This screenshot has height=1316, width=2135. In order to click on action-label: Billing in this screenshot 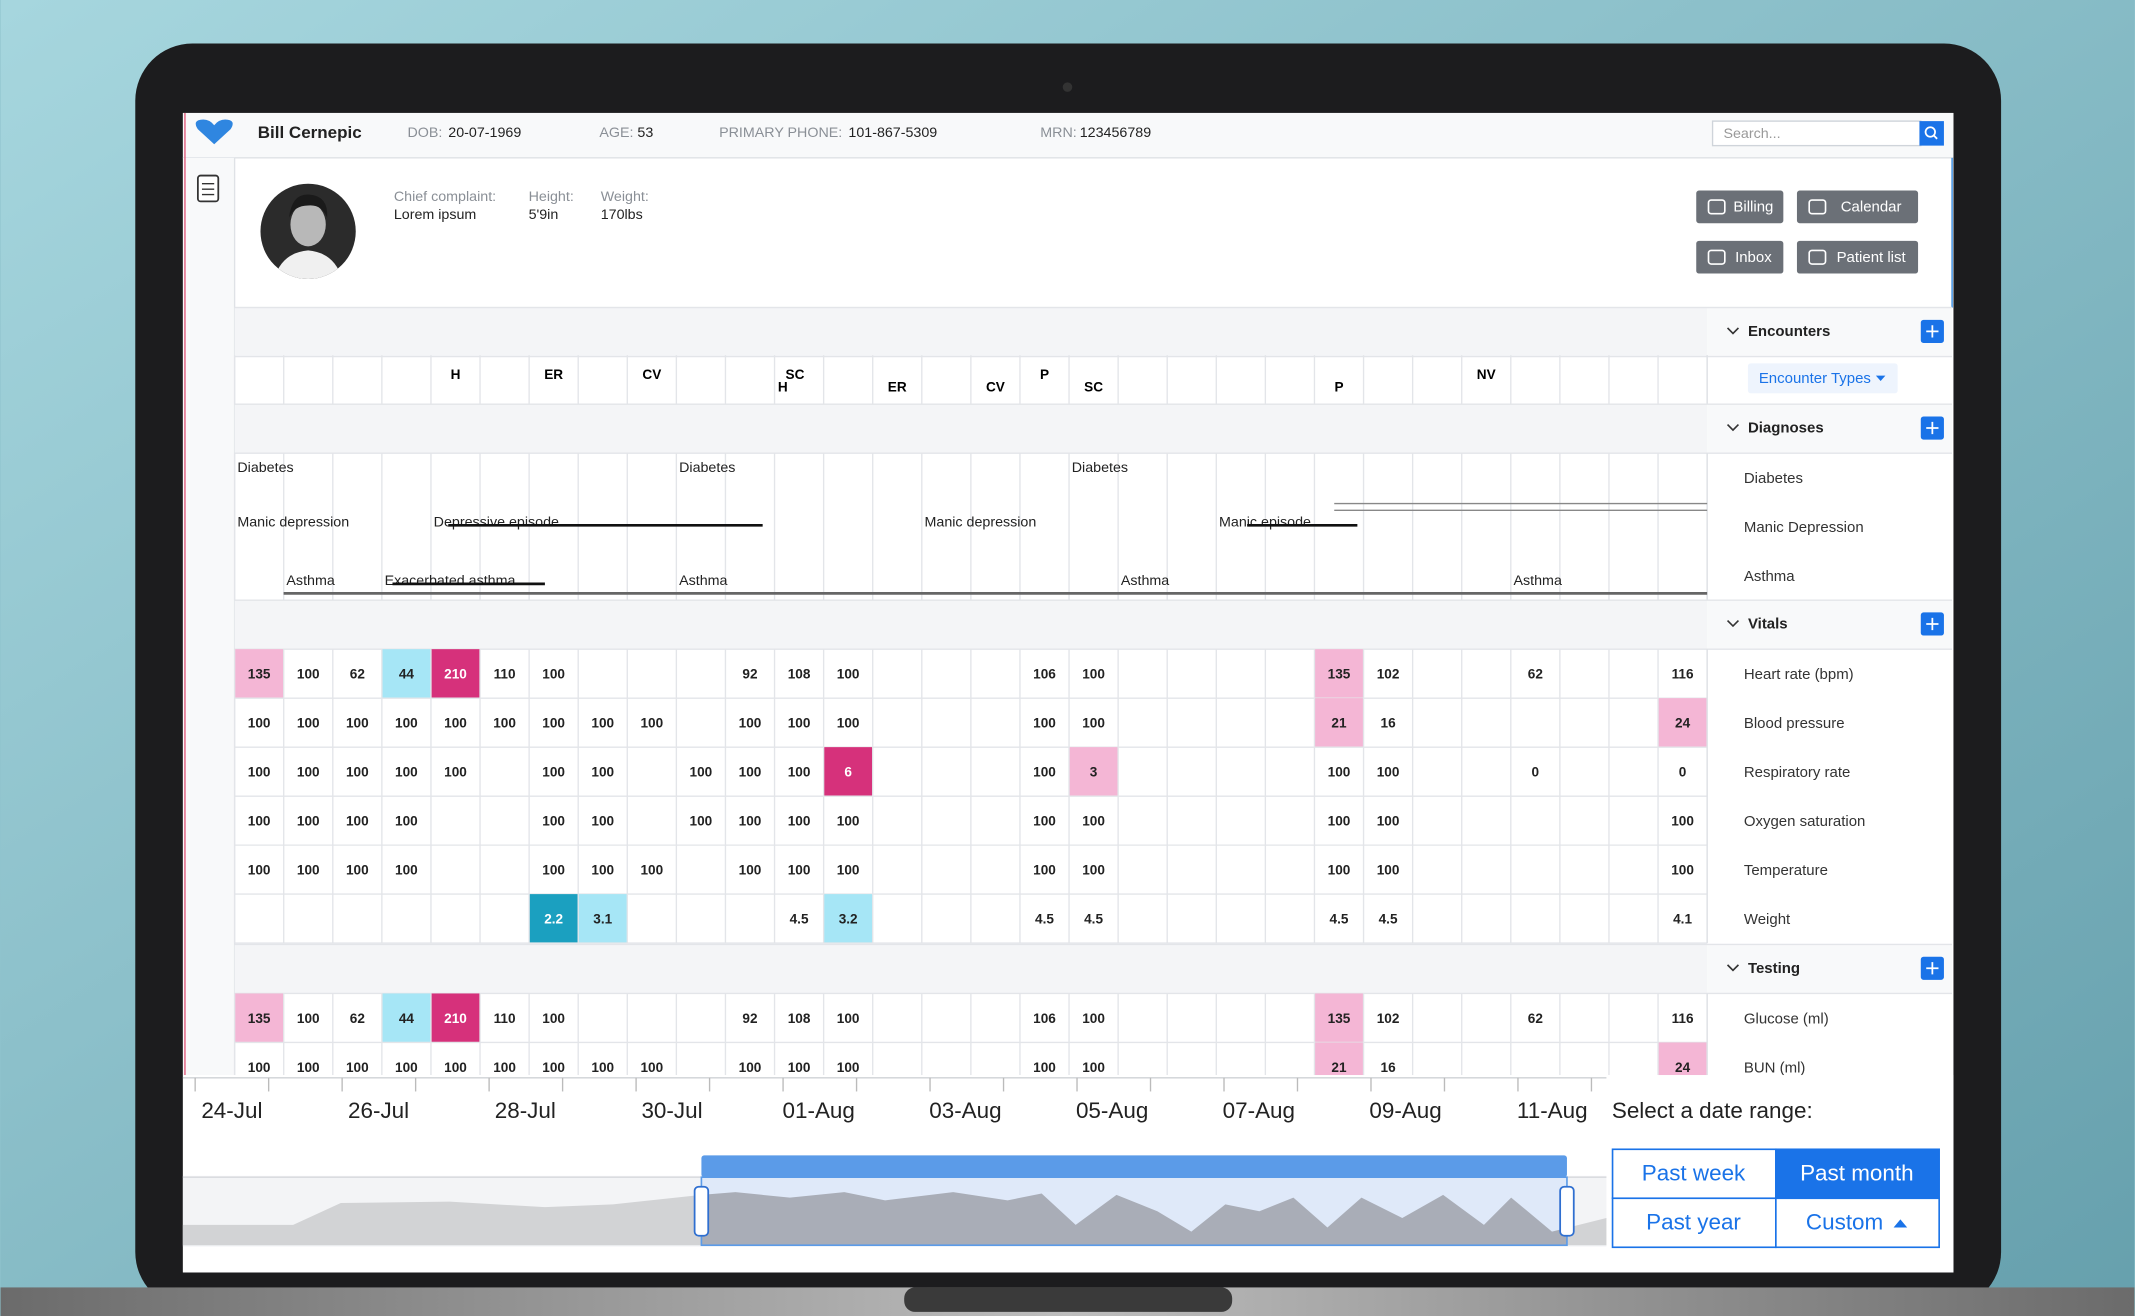, I will do `click(1753, 206)`.